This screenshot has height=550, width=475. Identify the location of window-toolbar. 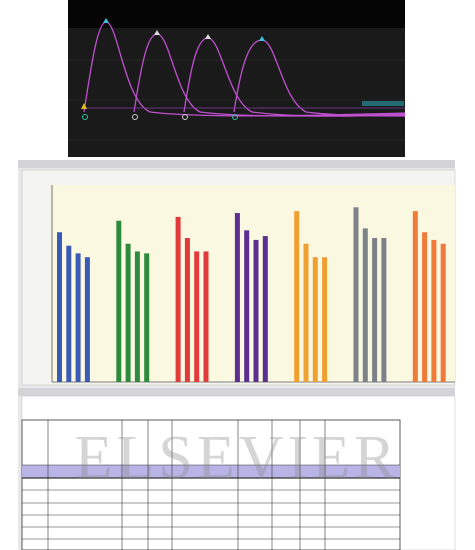
(236, 164).